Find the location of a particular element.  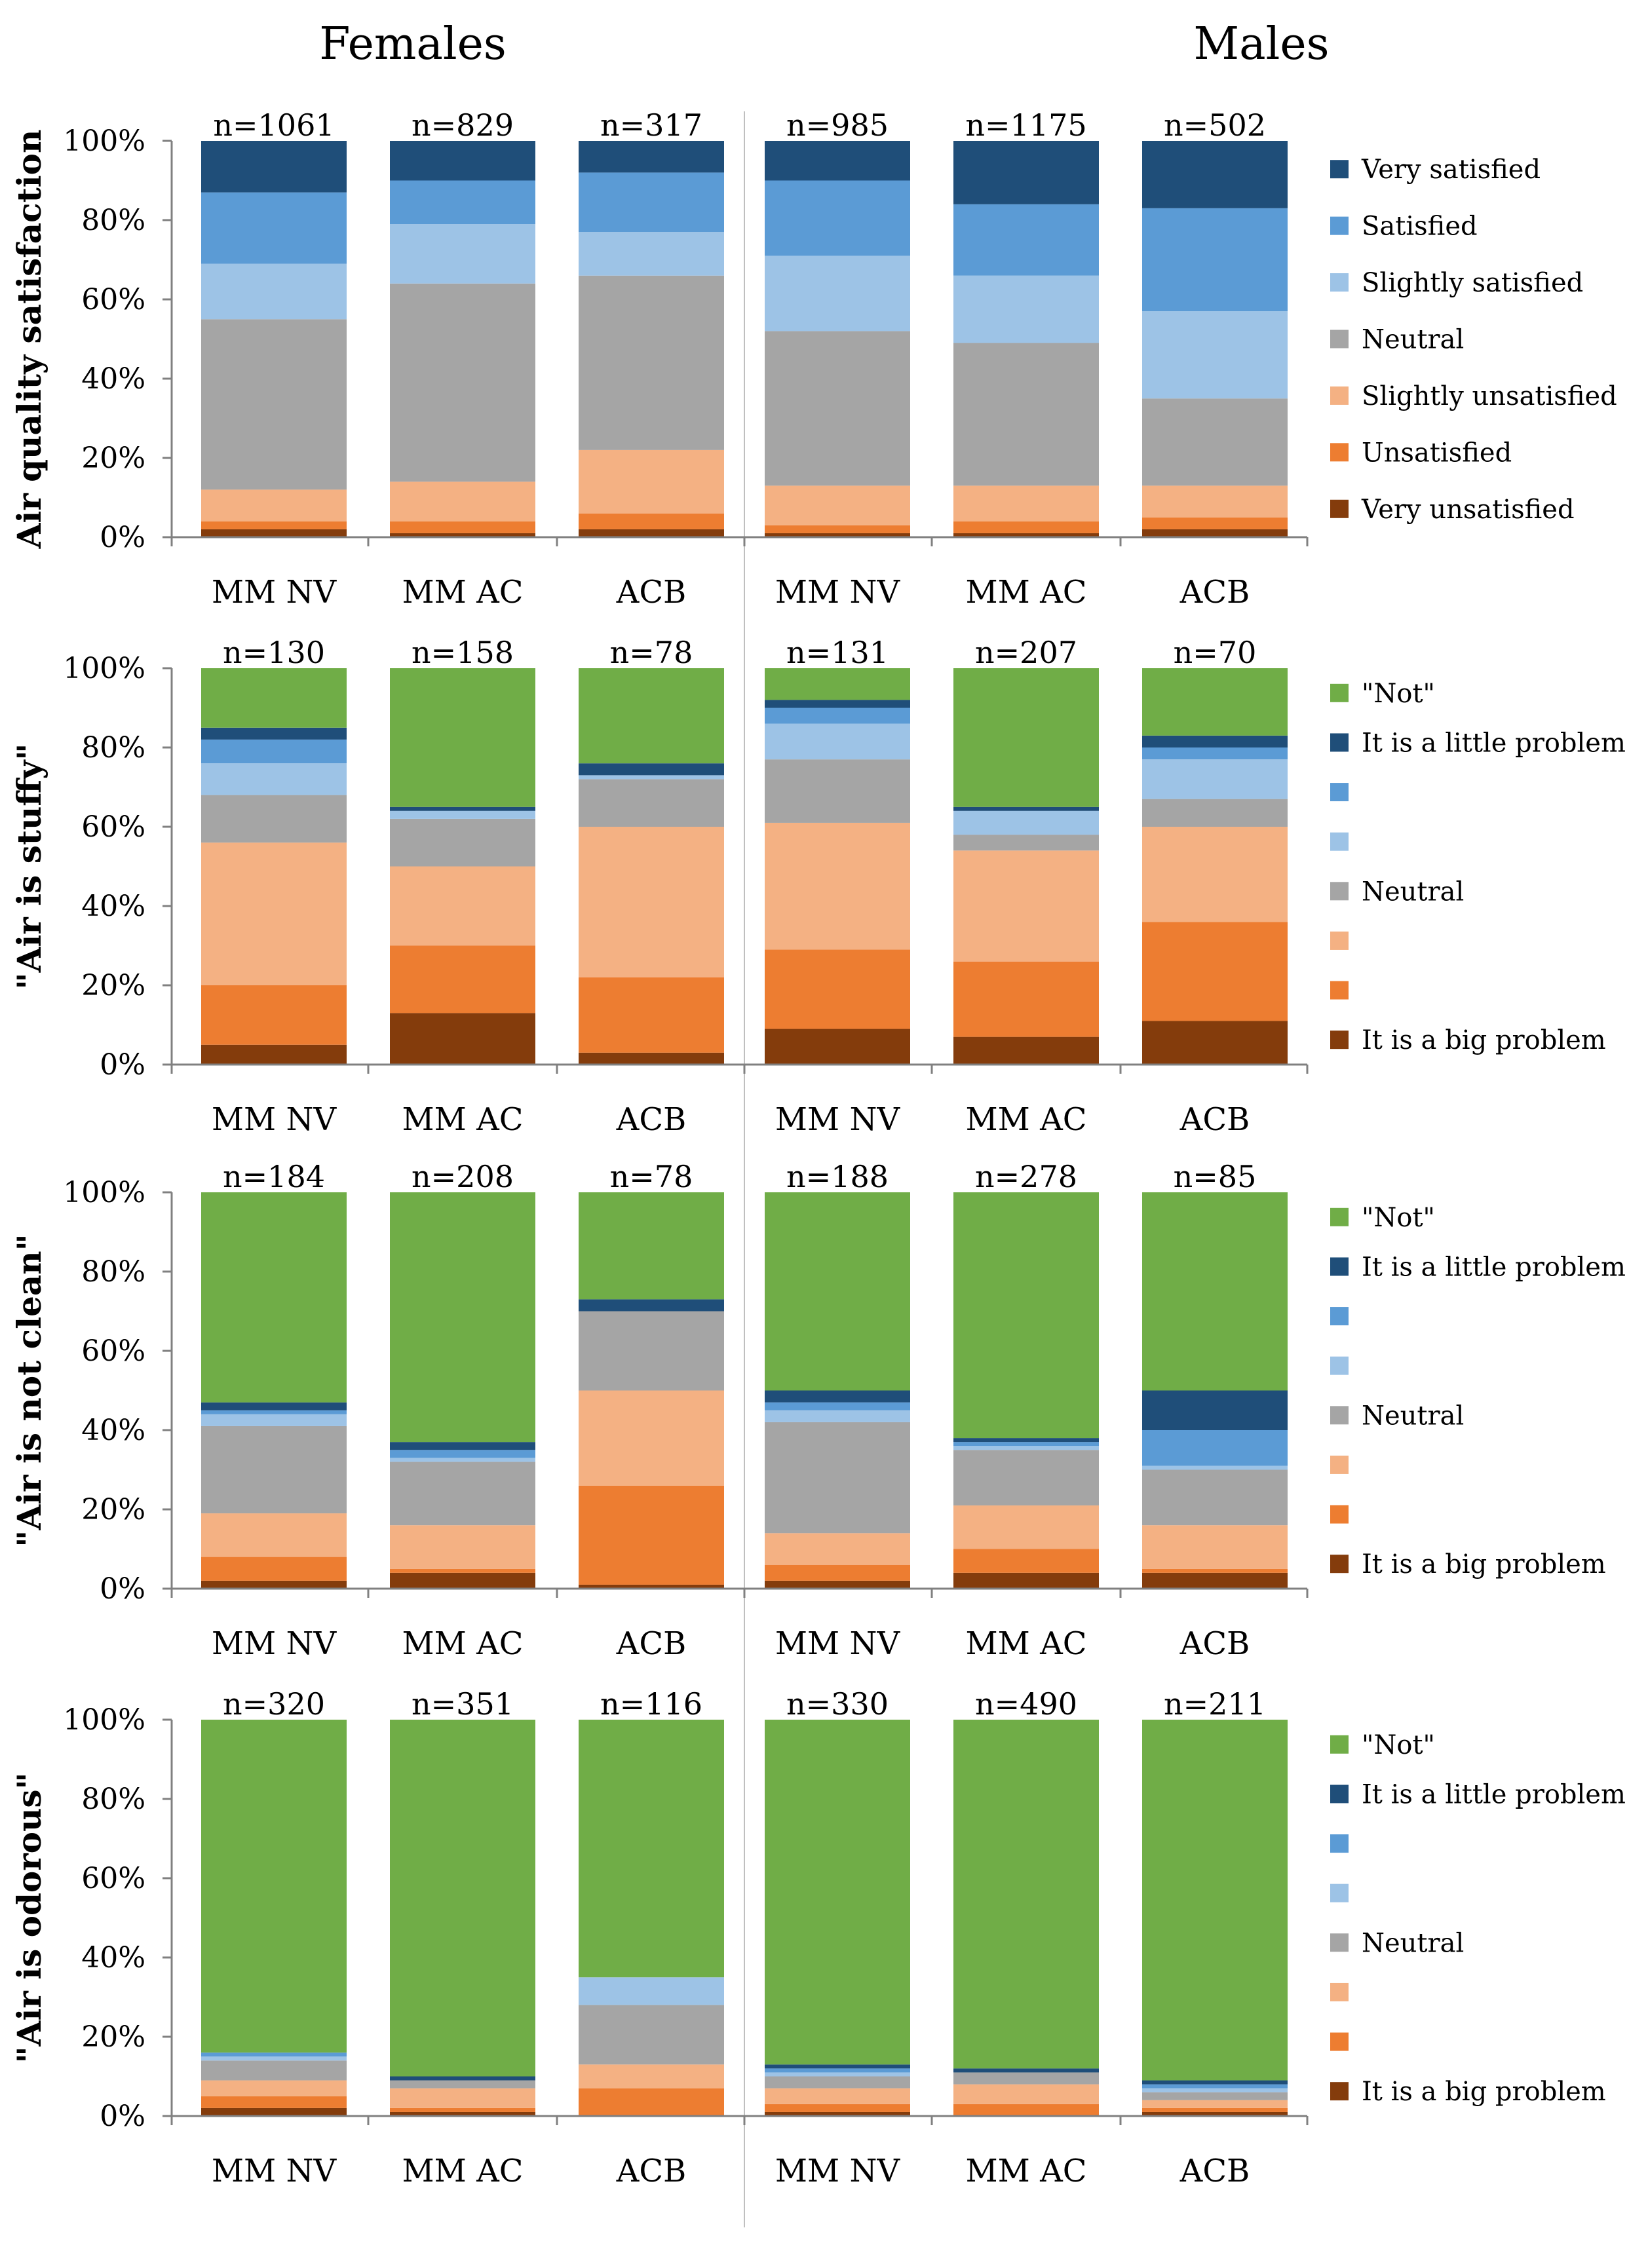

group-title-males: Males is located at coordinates (1261, 44).